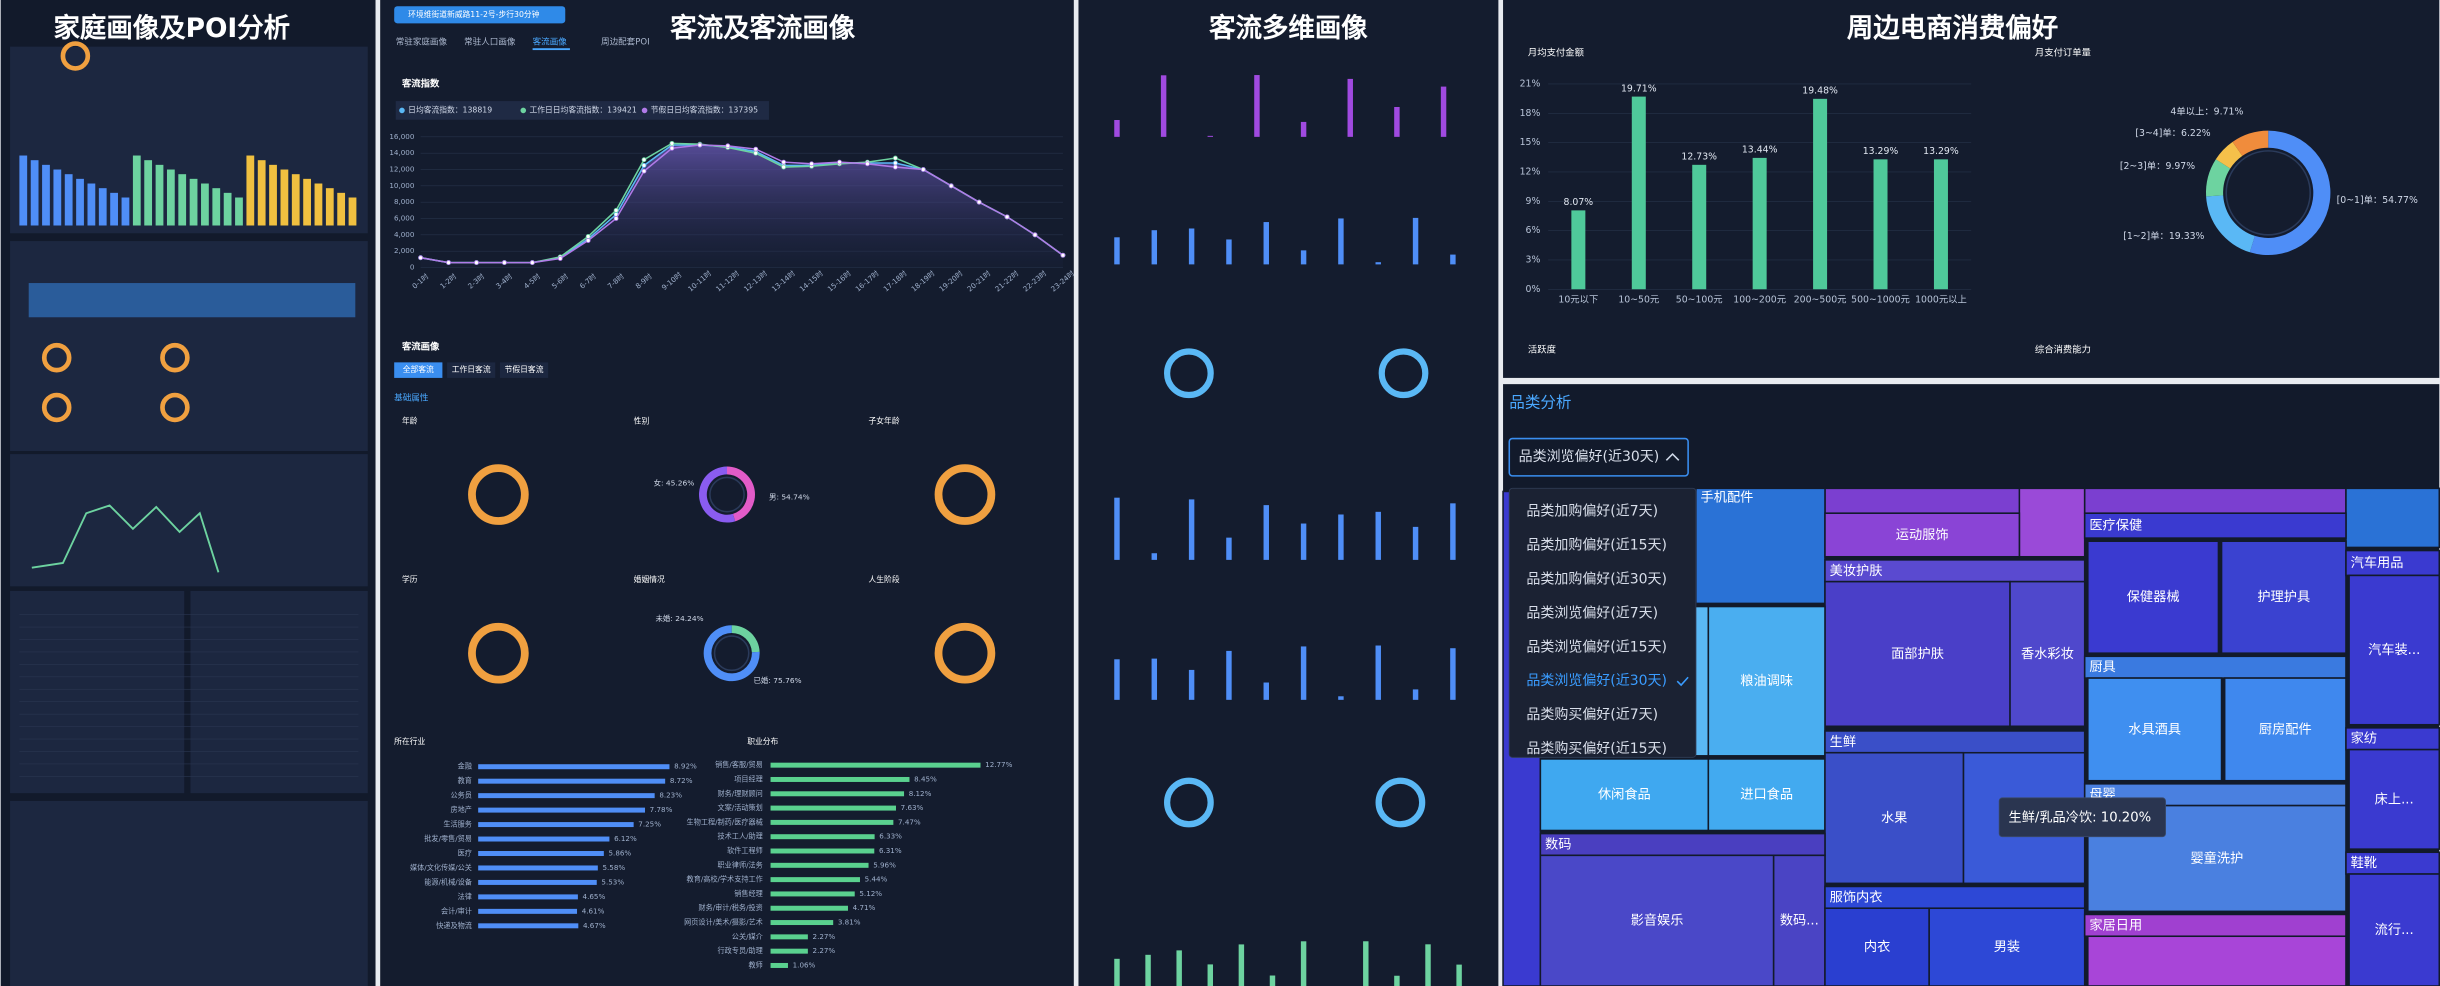 Image resolution: width=2440 pixels, height=986 pixels. I want to click on x-tick-label: 50~100元, so click(1699, 300).